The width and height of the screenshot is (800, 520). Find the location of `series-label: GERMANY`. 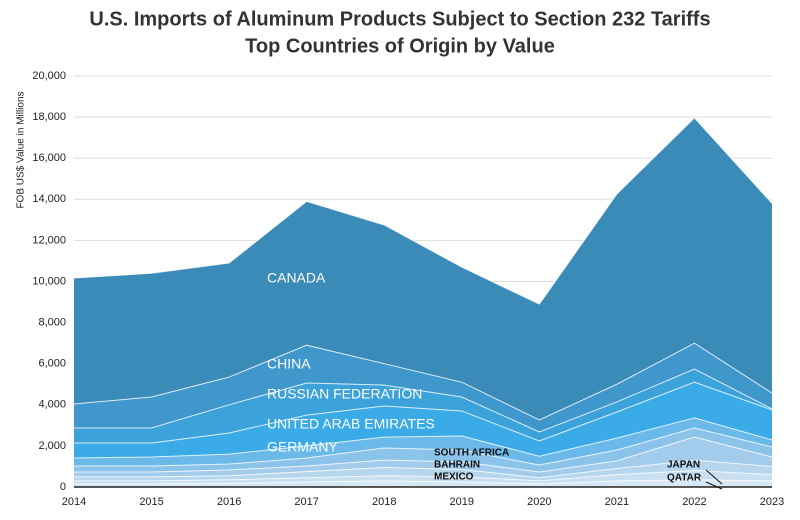

series-label: GERMANY is located at coordinates (302, 447).